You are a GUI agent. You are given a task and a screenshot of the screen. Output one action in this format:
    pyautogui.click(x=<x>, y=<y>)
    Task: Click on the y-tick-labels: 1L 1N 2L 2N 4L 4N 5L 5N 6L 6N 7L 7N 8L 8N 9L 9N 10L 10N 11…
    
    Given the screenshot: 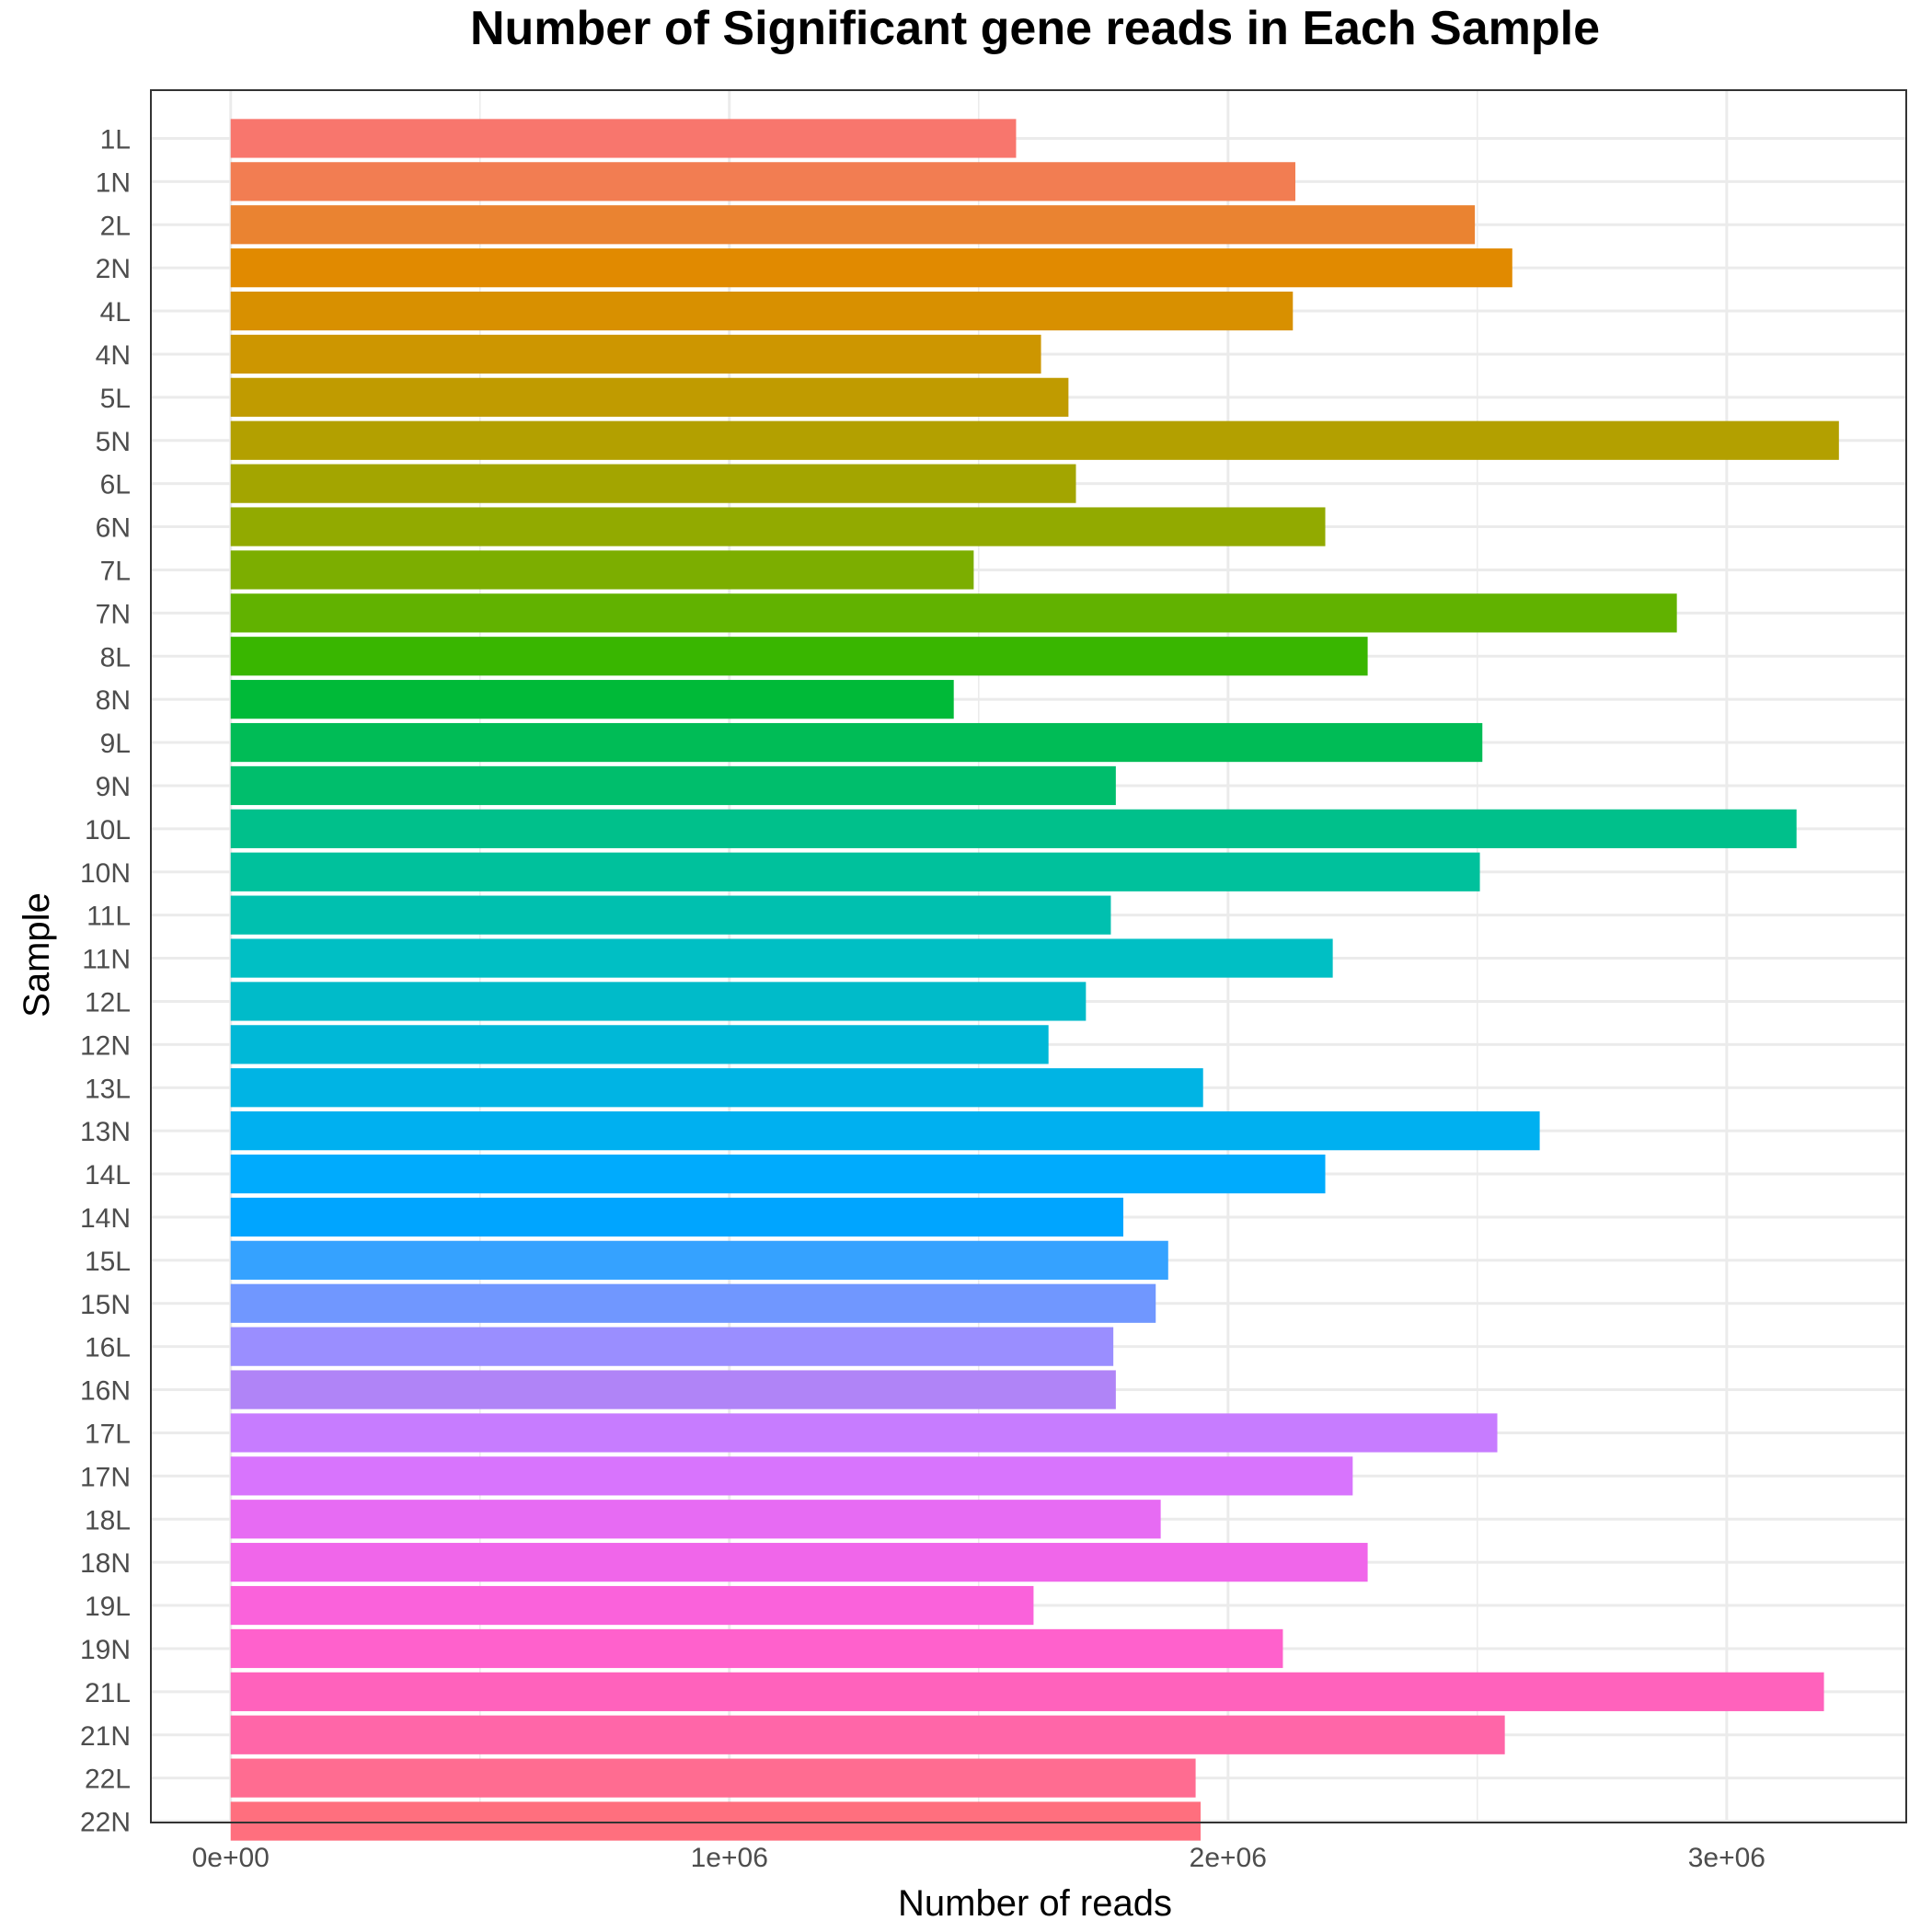 What is the action you would take?
    pyautogui.click(x=105, y=980)
    